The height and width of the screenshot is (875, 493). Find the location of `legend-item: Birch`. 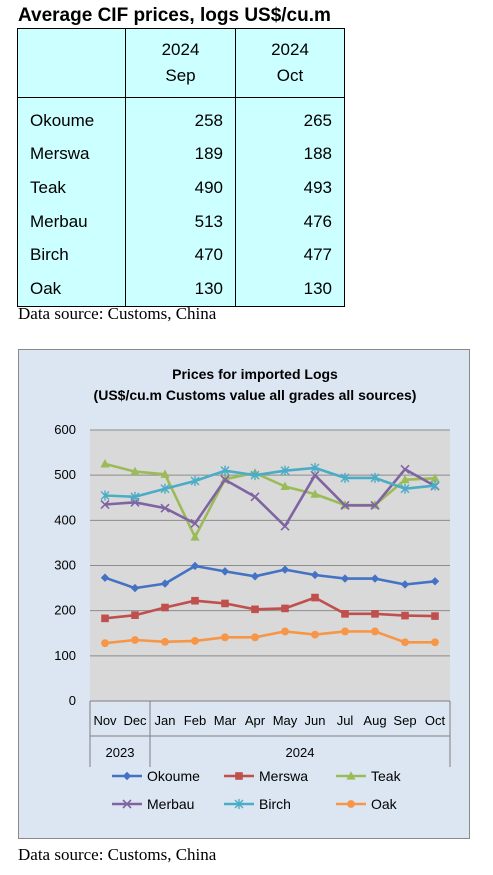

legend-item: Birch is located at coordinates (257, 804).